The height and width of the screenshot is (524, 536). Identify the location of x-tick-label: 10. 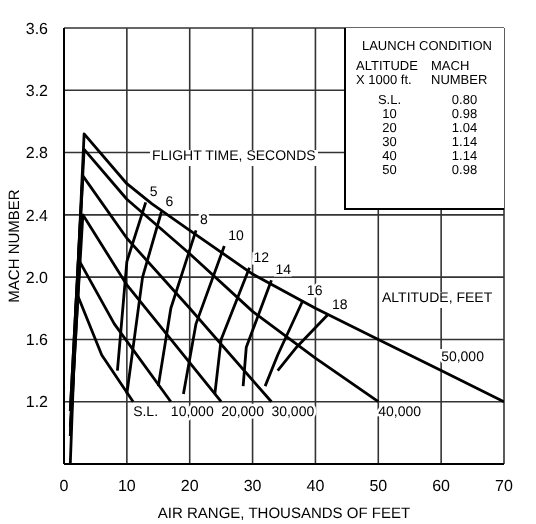
(127, 486).